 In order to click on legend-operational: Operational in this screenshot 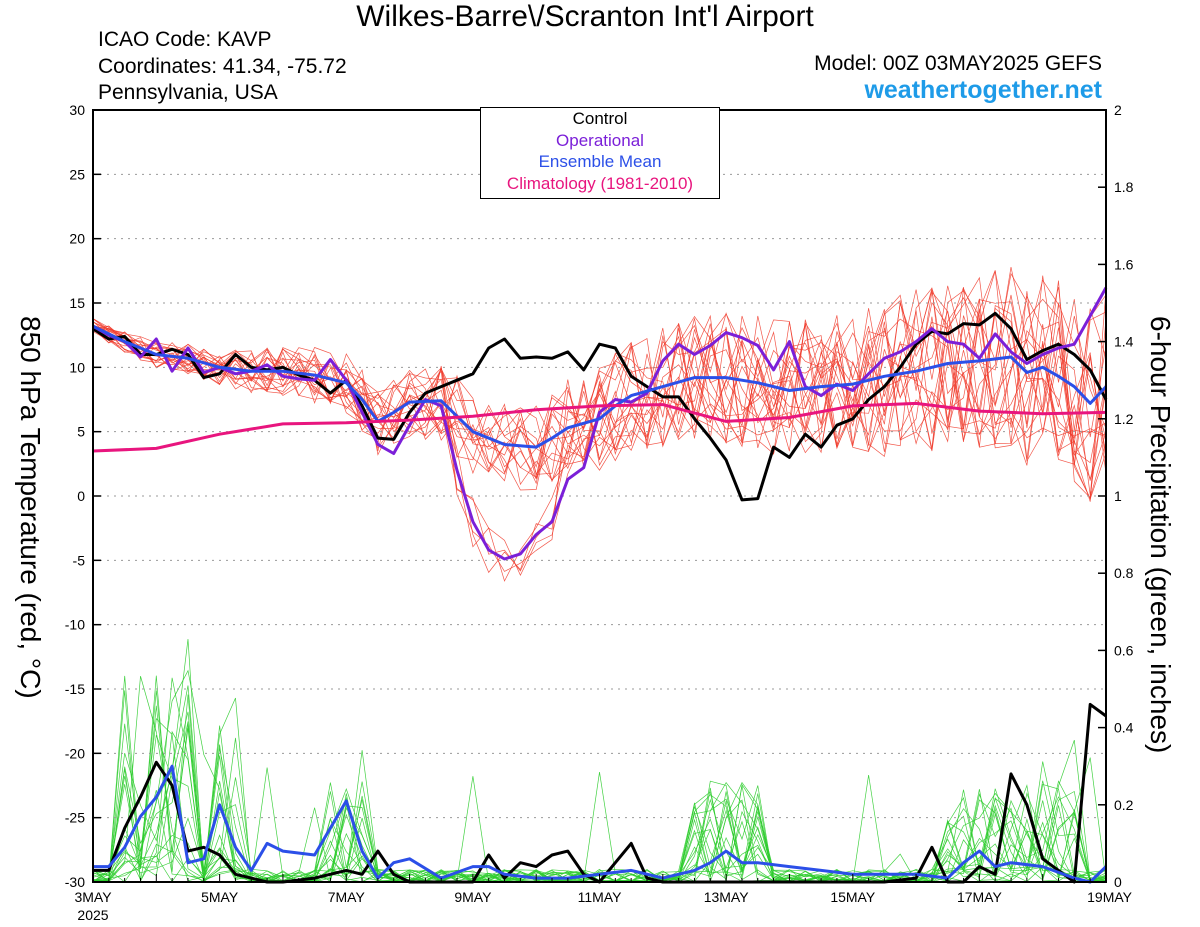, I will do `click(600, 140)`.